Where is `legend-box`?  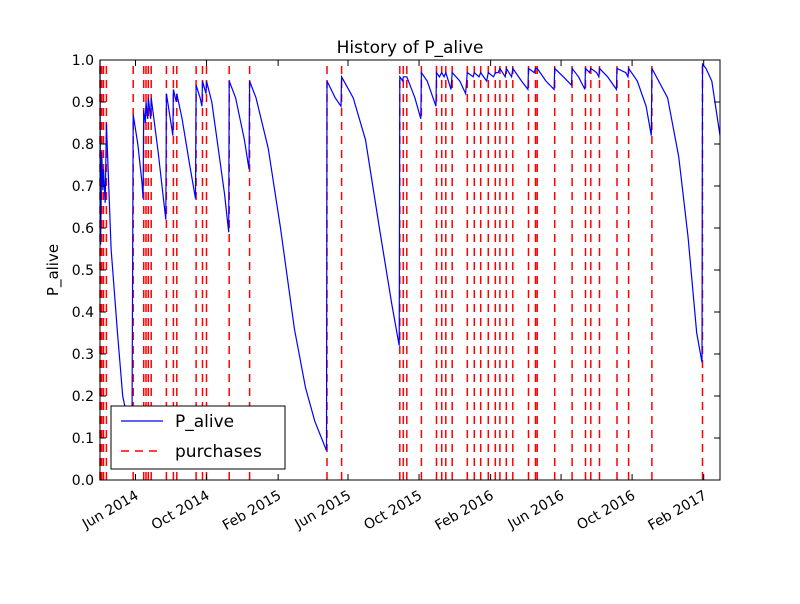 legend-box is located at coordinates (198, 437).